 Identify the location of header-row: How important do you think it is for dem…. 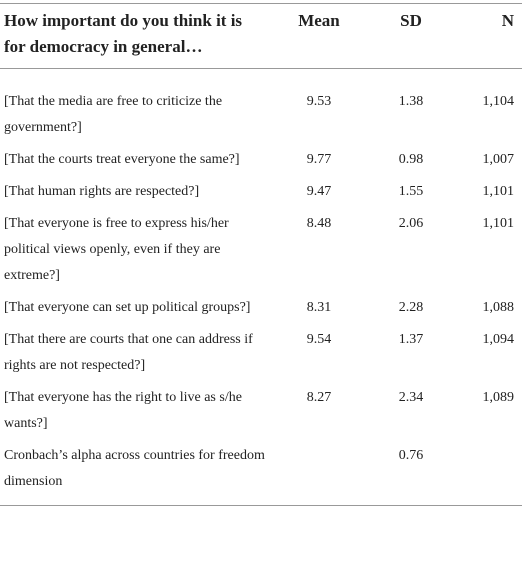
(261, 36).